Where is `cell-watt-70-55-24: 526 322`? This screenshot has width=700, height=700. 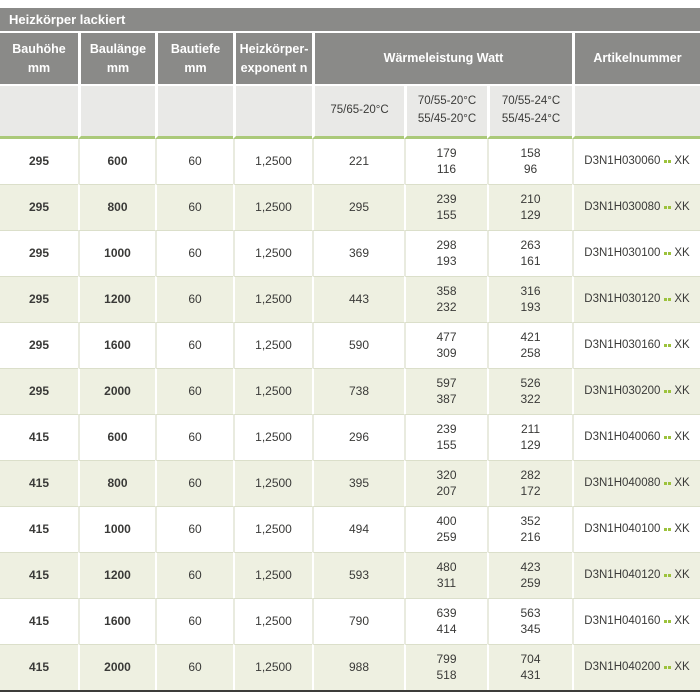
cell-watt-70-55-24: 526 322 is located at coordinates (530, 391).